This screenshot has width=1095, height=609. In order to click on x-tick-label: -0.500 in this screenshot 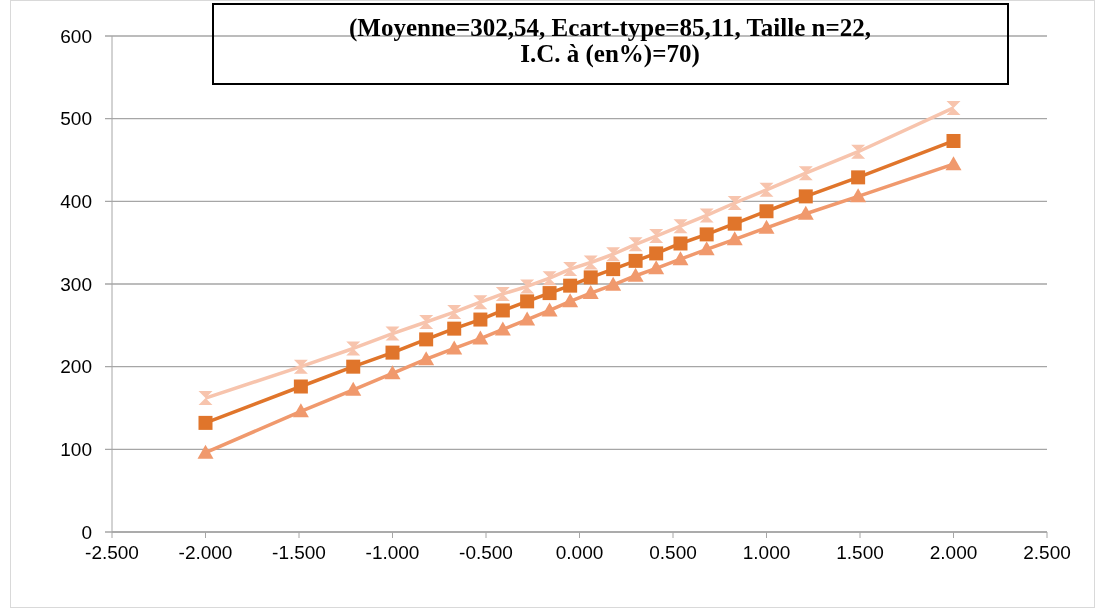, I will do `click(486, 553)`.